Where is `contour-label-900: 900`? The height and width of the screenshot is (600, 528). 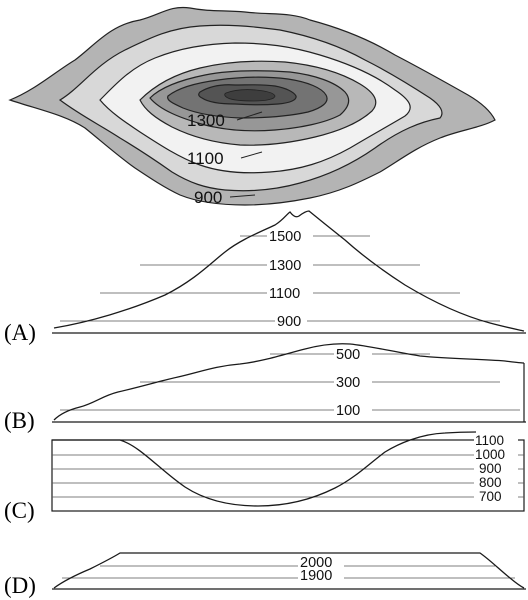
contour-label-900: 900 is located at coordinates (208, 197).